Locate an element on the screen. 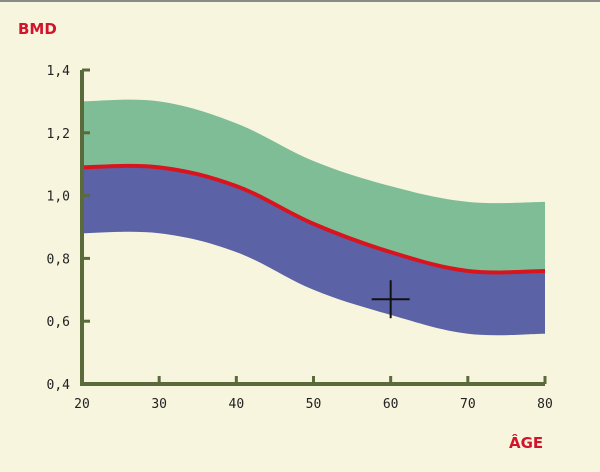 This screenshot has height=472, width=600. x-tick-label: 20 is located at coordinates (82, 404).